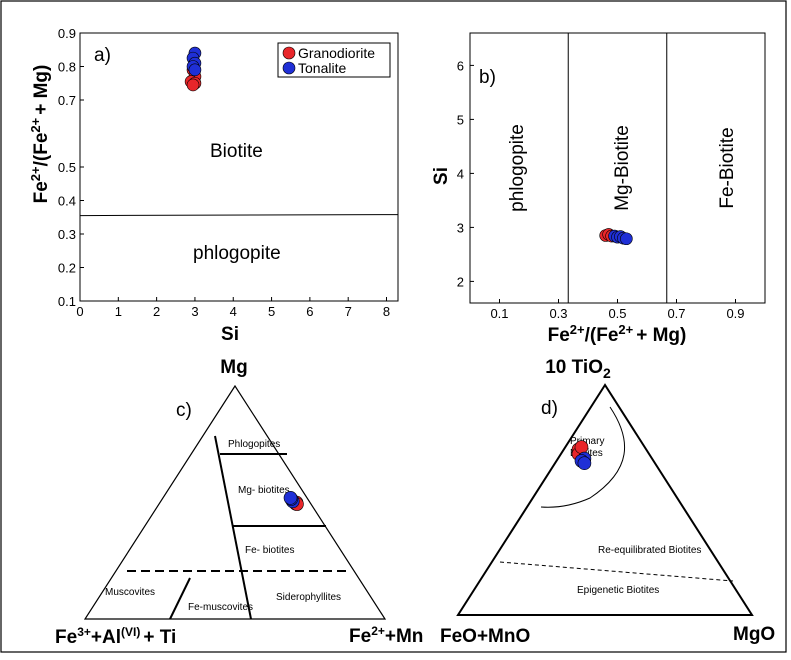 The height and width of the screenshot is (660, 791). I want to click on panel-a-x-tick-label: 6, so click(309, 311).